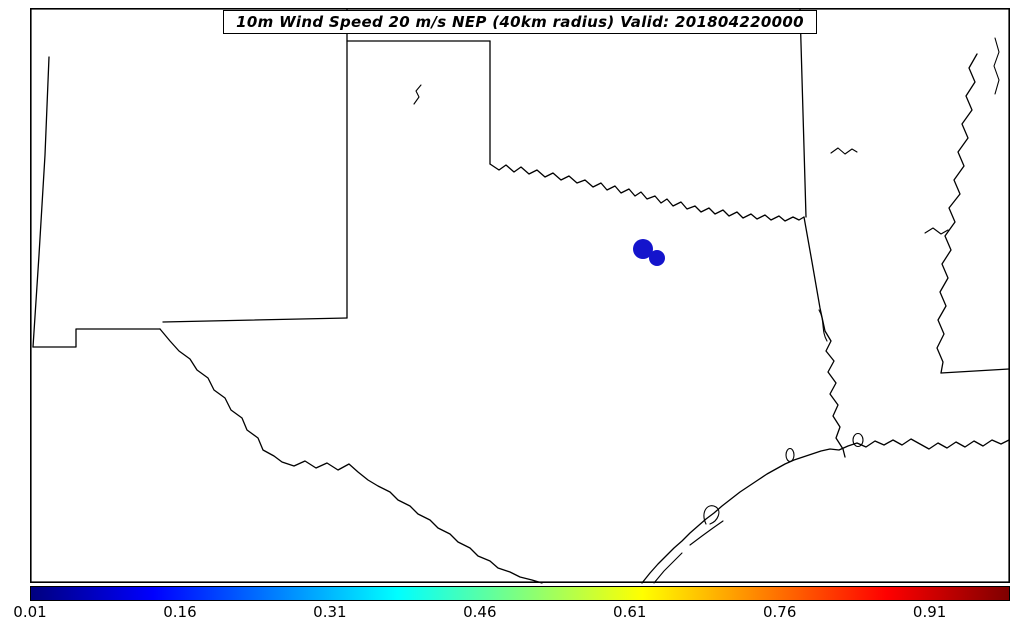  I want to click on colorbar, so click(520, 593).